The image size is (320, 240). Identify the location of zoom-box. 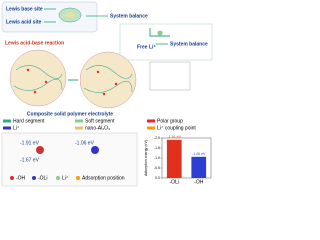
(170, 76).